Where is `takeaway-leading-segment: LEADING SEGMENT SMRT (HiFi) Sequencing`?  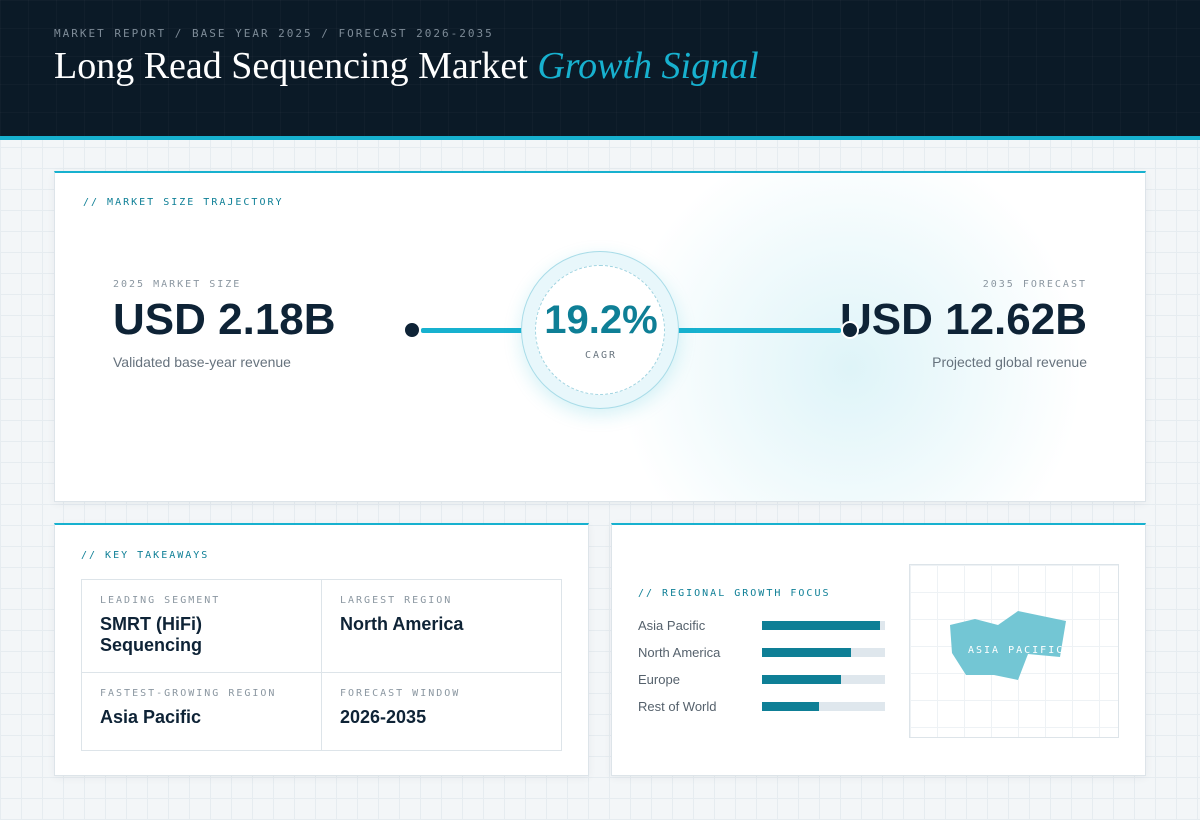 takeaway-leading-segment: LEADING SEGMENT SMRT (HiFi) Sequencing is located at coordinates (201, 626).